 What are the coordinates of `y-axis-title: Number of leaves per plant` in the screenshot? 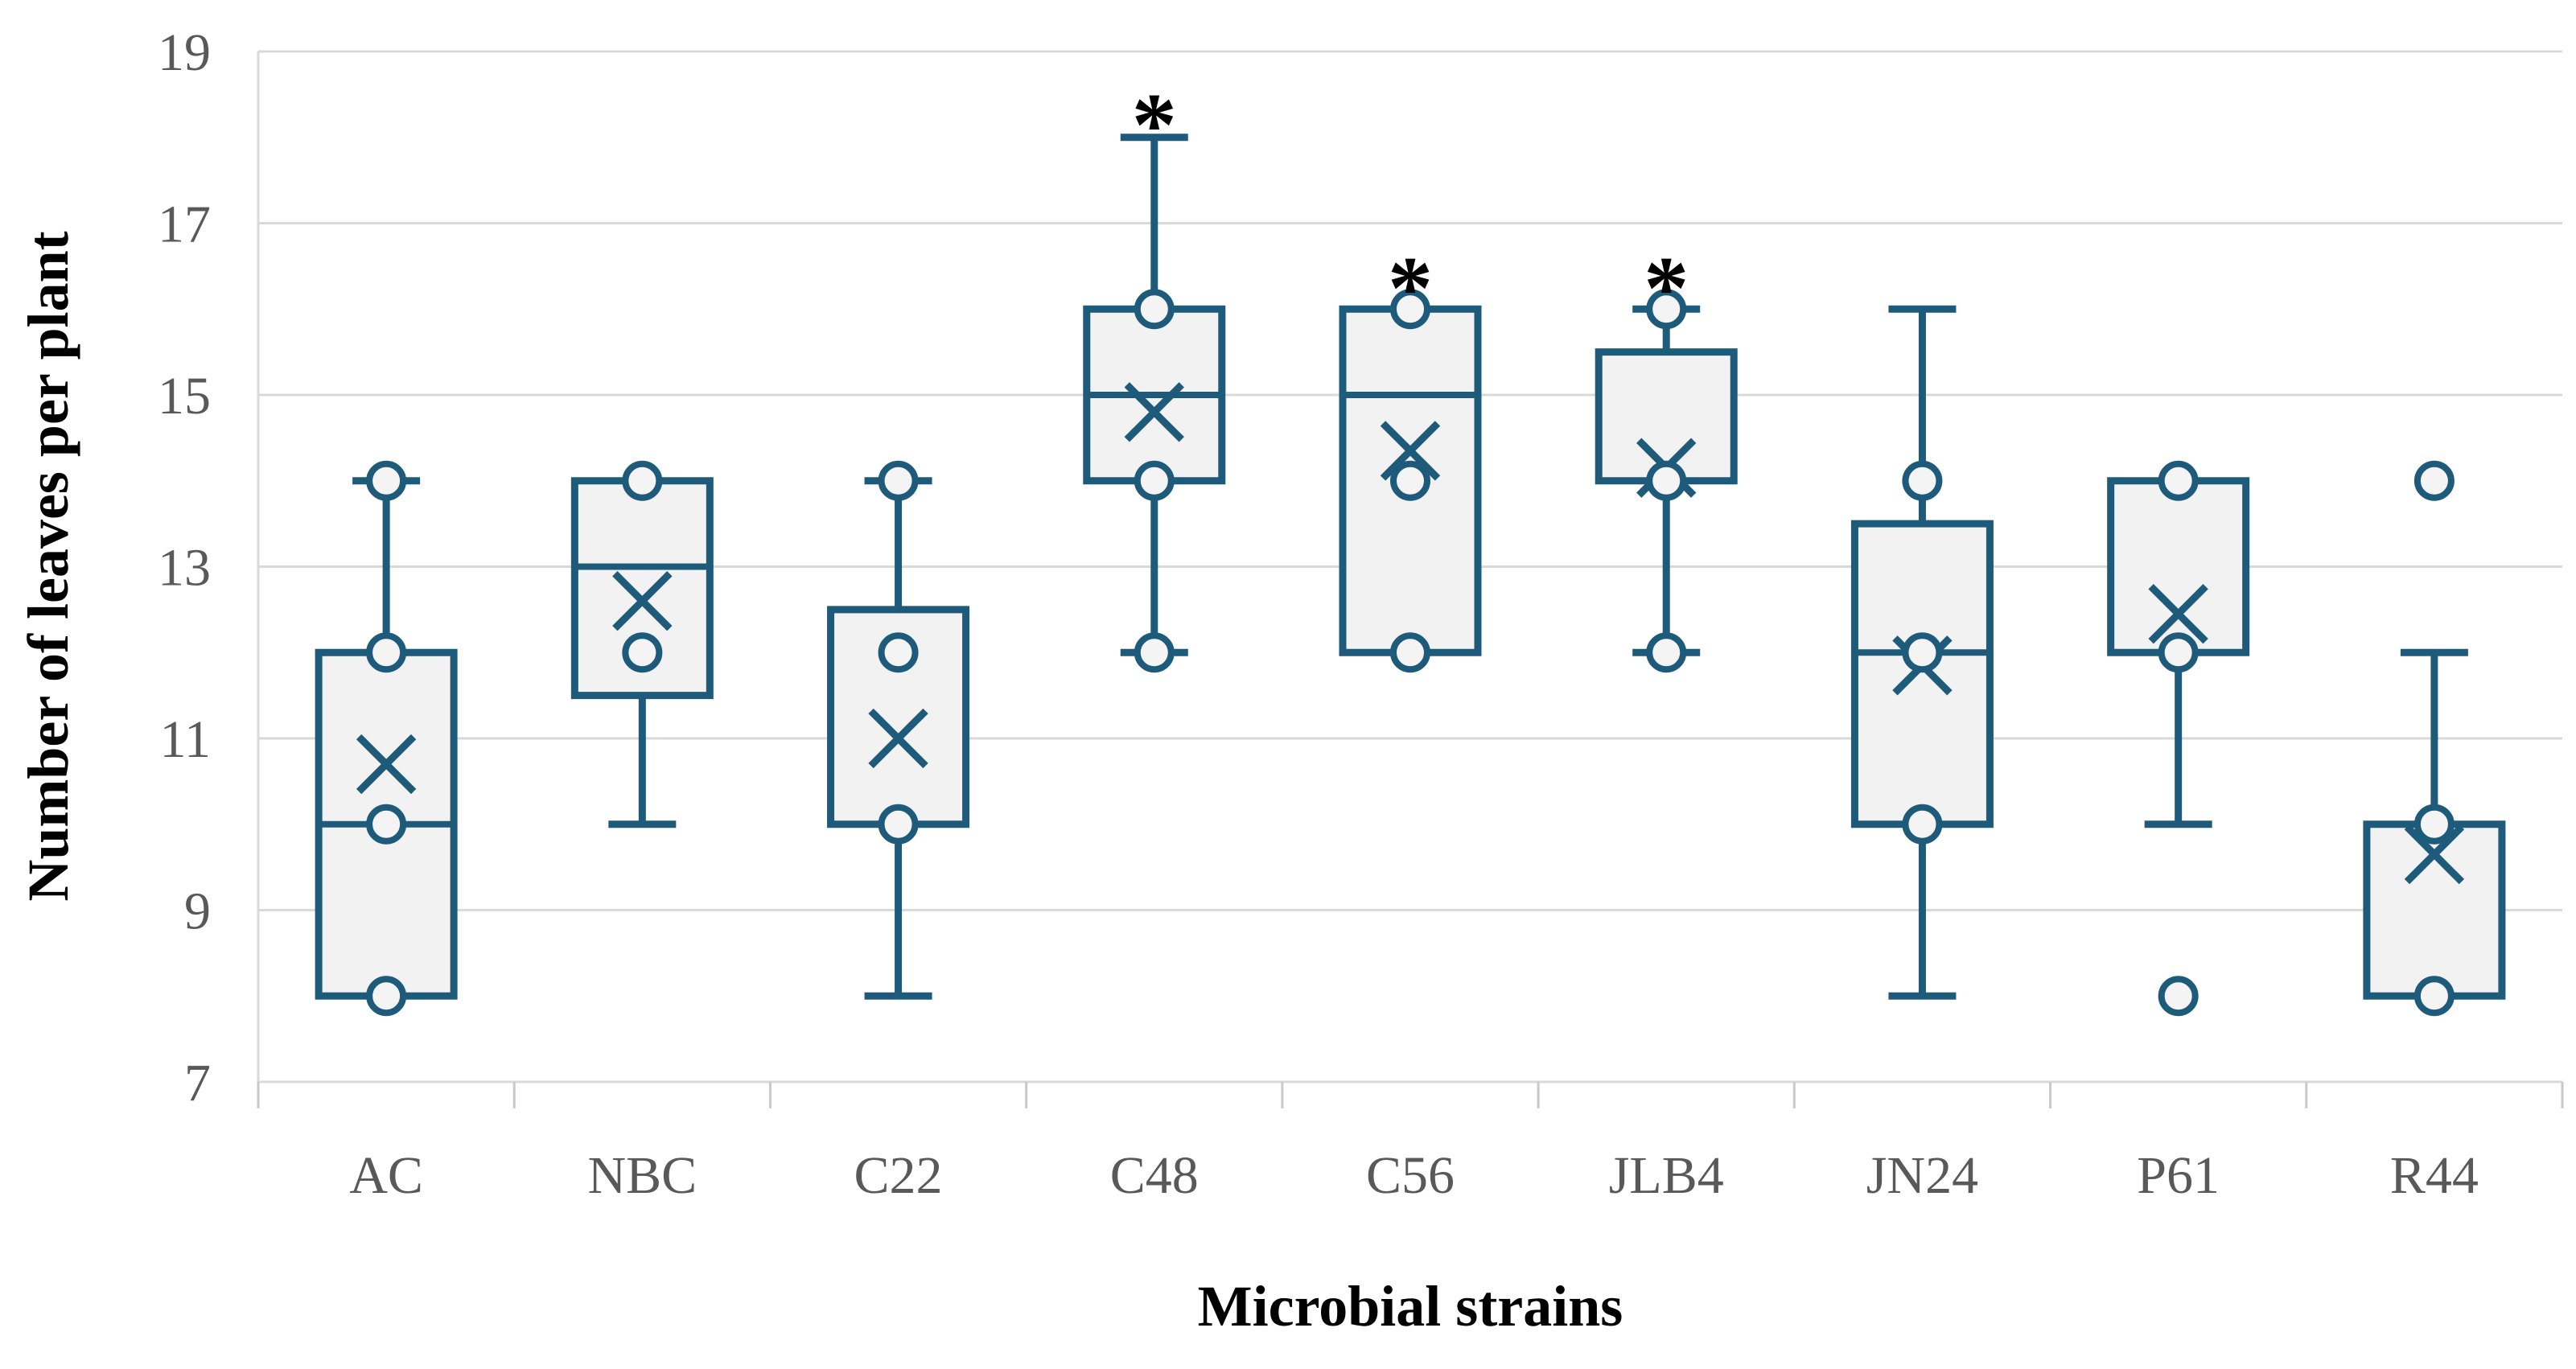 It's located at (48, 566).